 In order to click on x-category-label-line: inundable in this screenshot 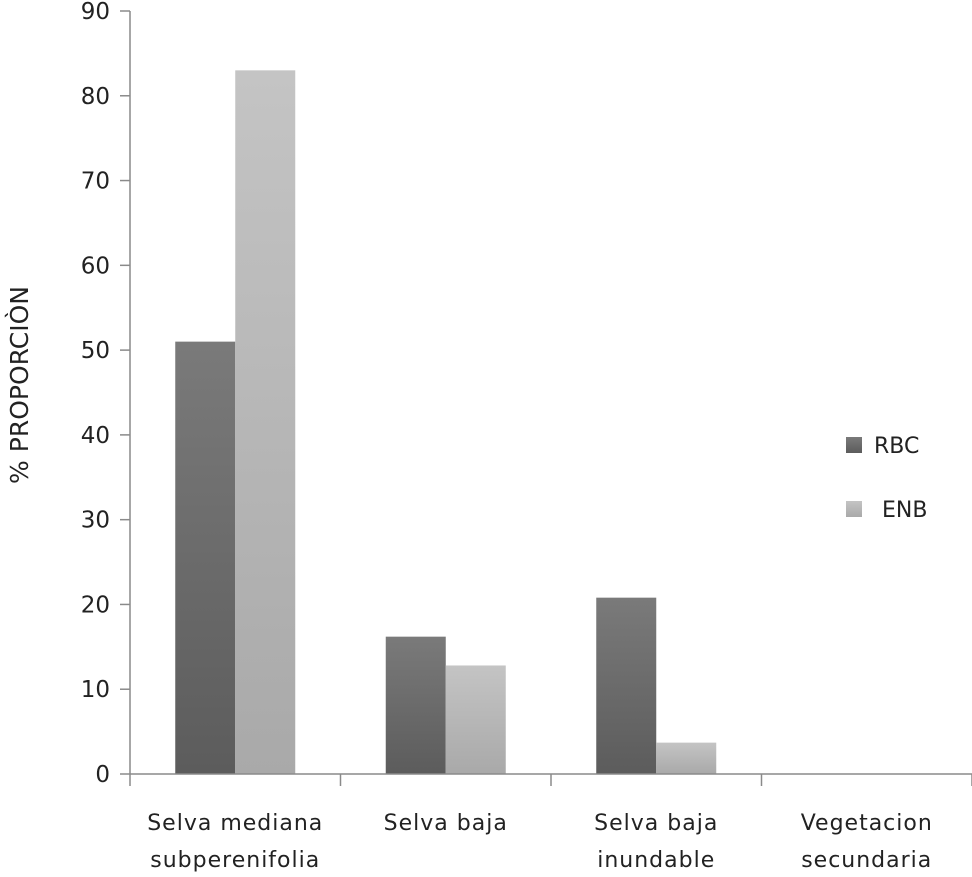, I will do `click(656, 860)`.